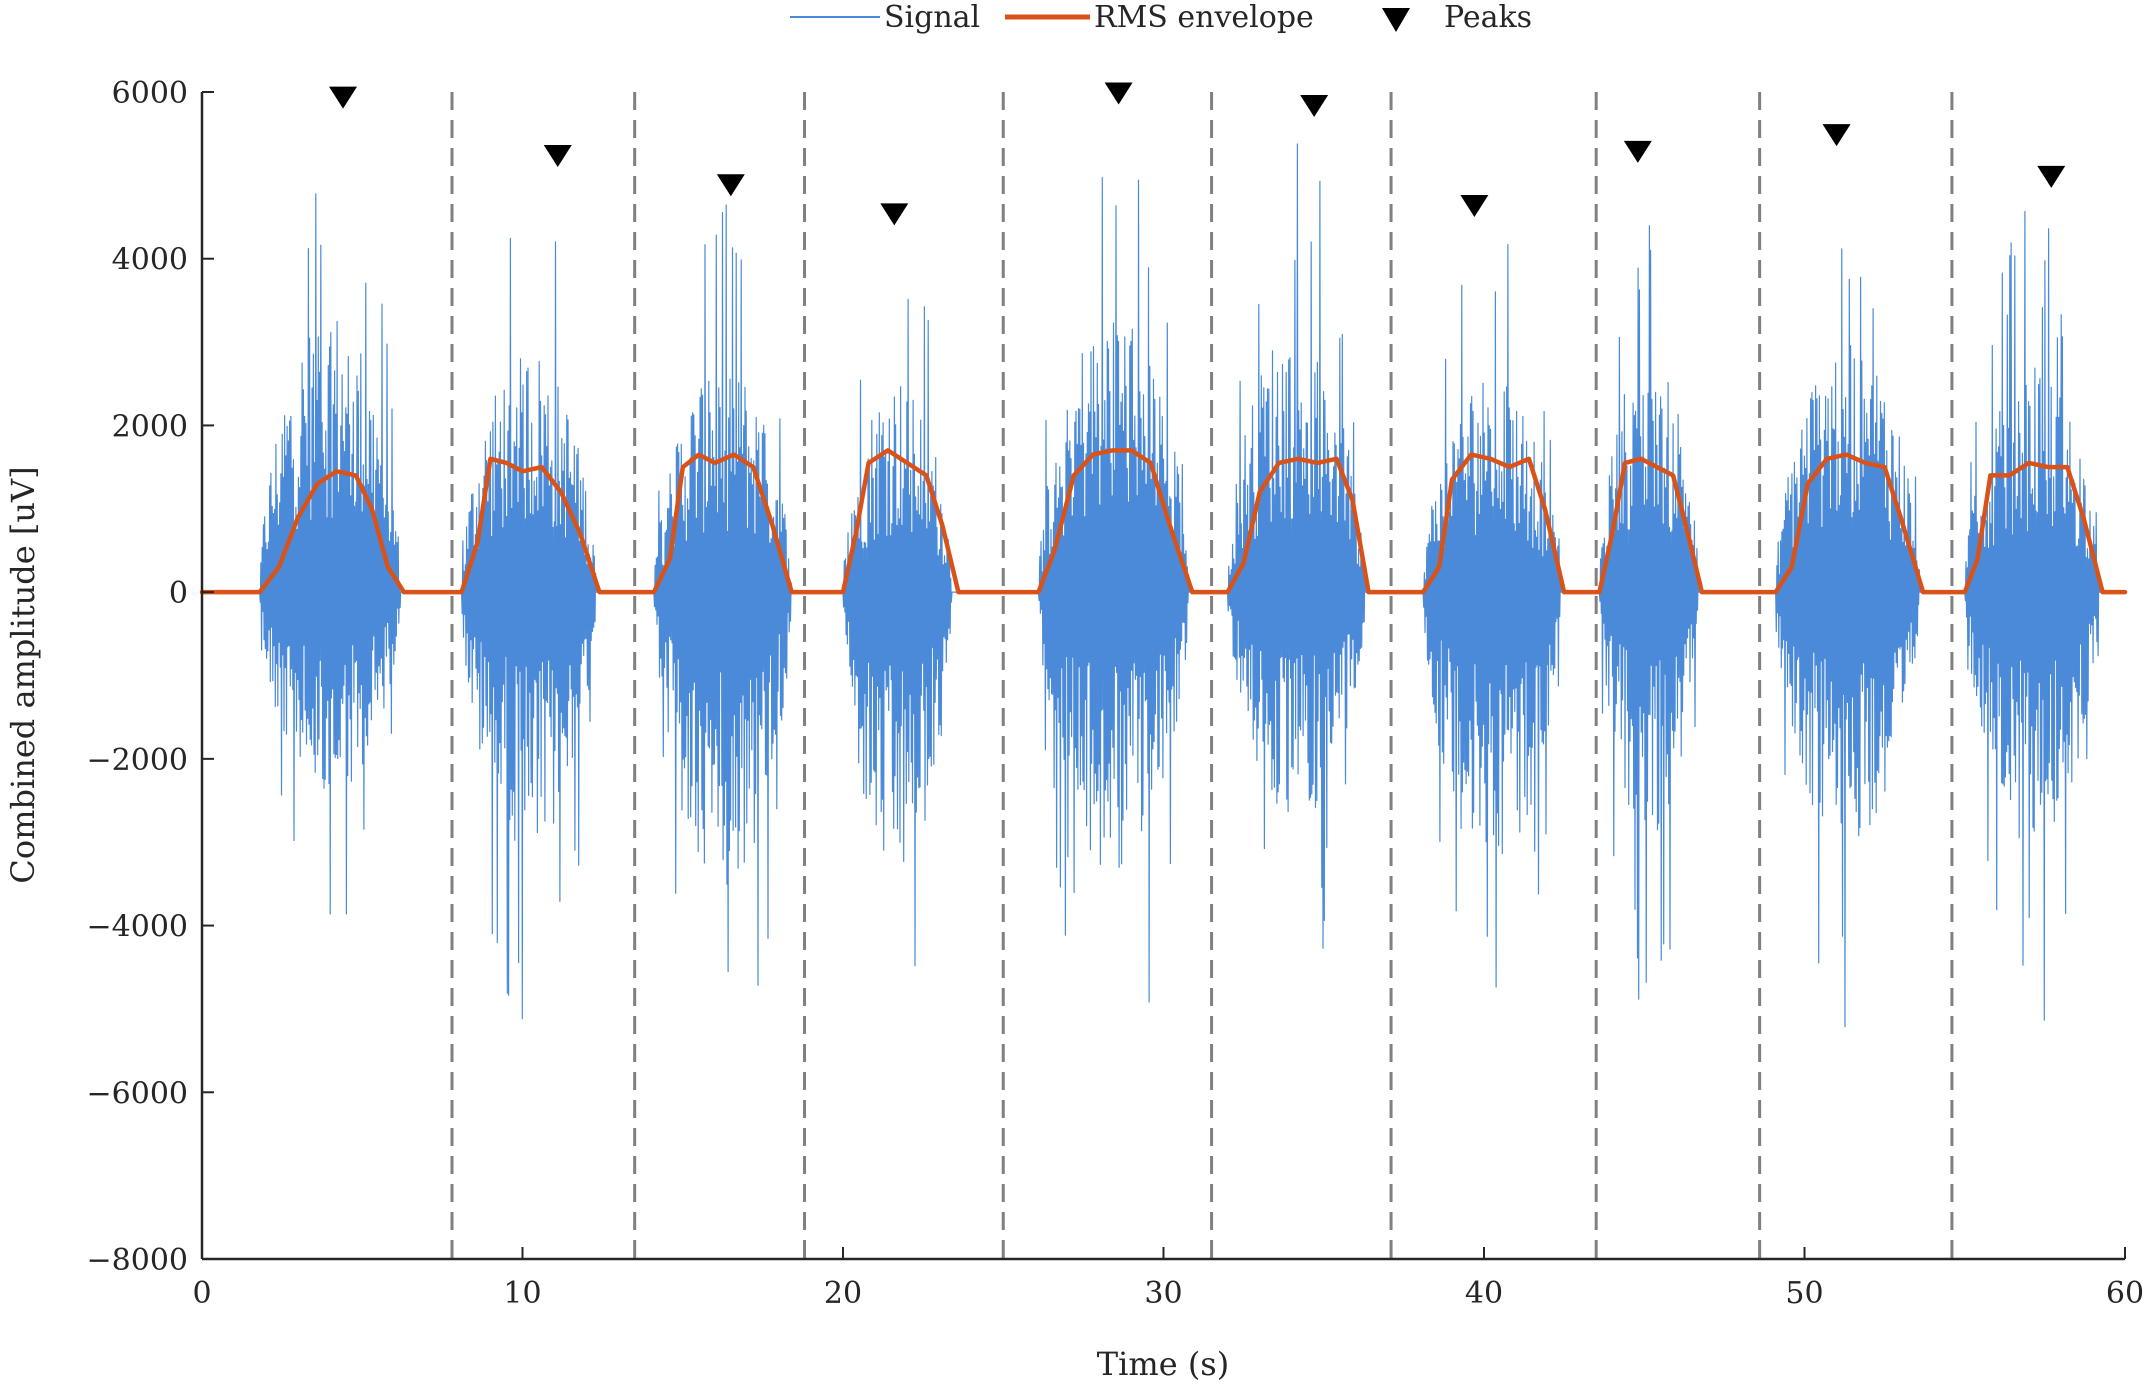 This screenshot has height=1395, width=2148. Describe the element at coordinates (522, 1293) in the screenshot. I see `x-tick-label-1: 10` at that location.